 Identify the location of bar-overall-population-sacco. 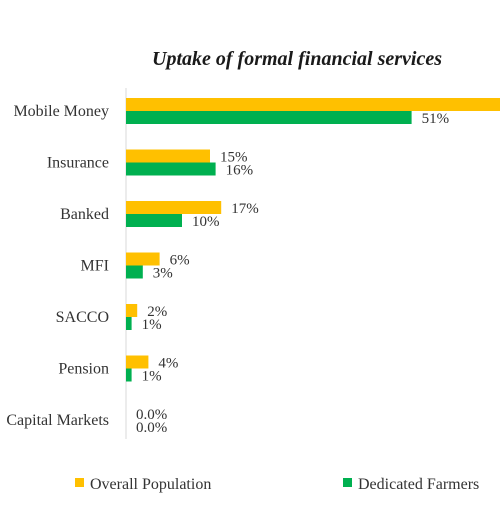
(132, 310).